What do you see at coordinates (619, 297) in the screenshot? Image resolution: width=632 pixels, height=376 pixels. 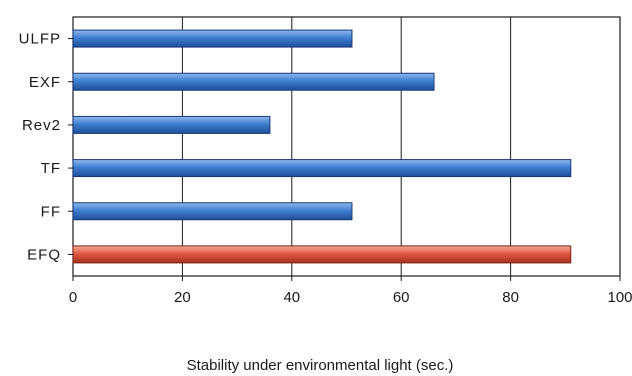 I see `x-tick-label: 100` at bounding box center [619, 297].